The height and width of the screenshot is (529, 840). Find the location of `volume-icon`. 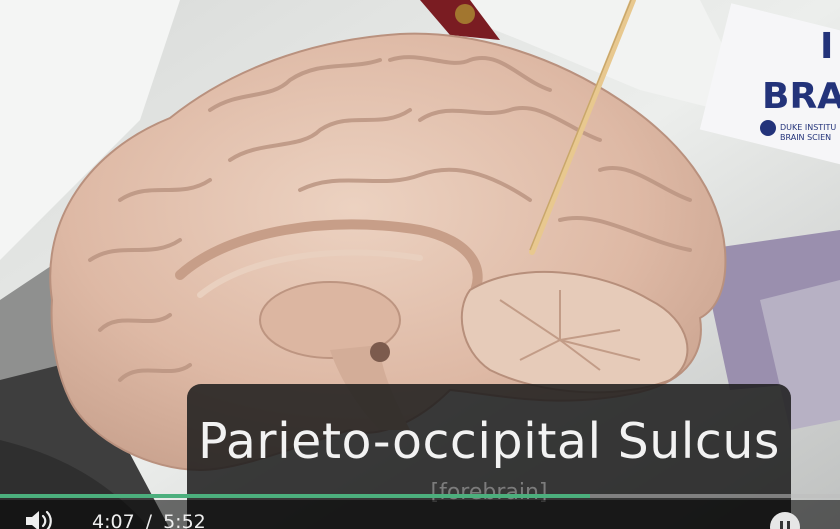

volume-icon is located at coordinates (41, 519).